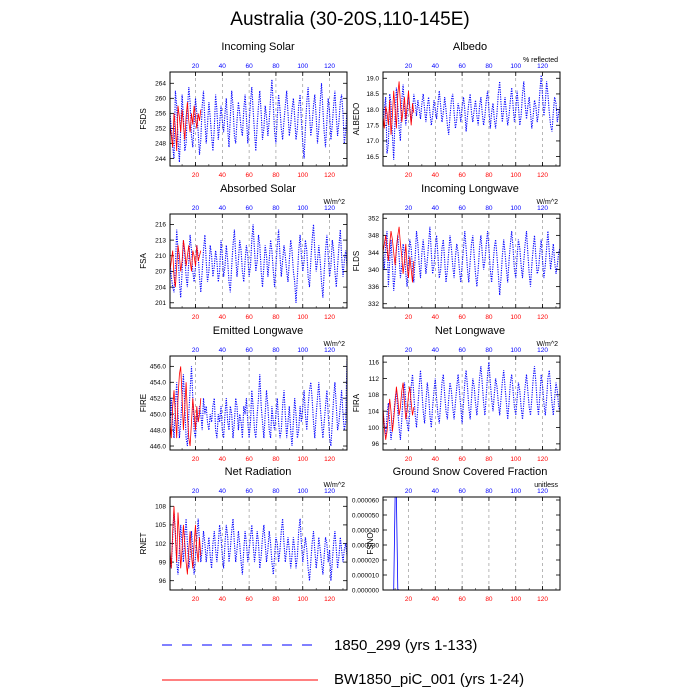 The width and height of the screenshot is (700, 700). What do you see at coordinates (373, 411) in the screenshot?
I see `y-tick-label: 104` at bounding box center [373, 411].